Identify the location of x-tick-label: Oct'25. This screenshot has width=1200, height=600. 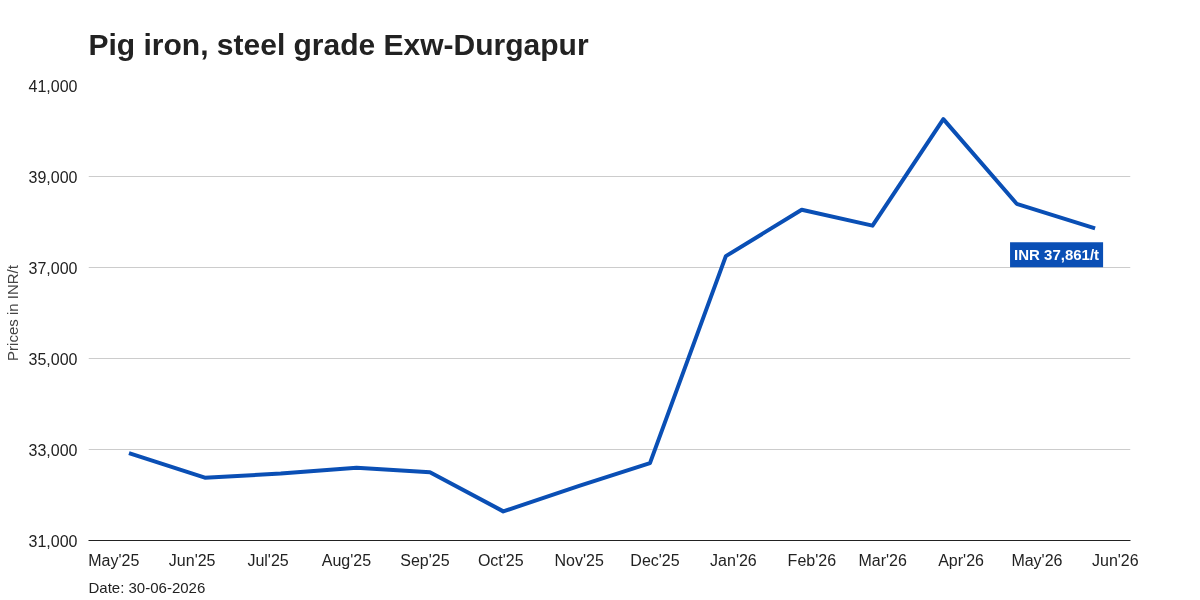
(500, 560).